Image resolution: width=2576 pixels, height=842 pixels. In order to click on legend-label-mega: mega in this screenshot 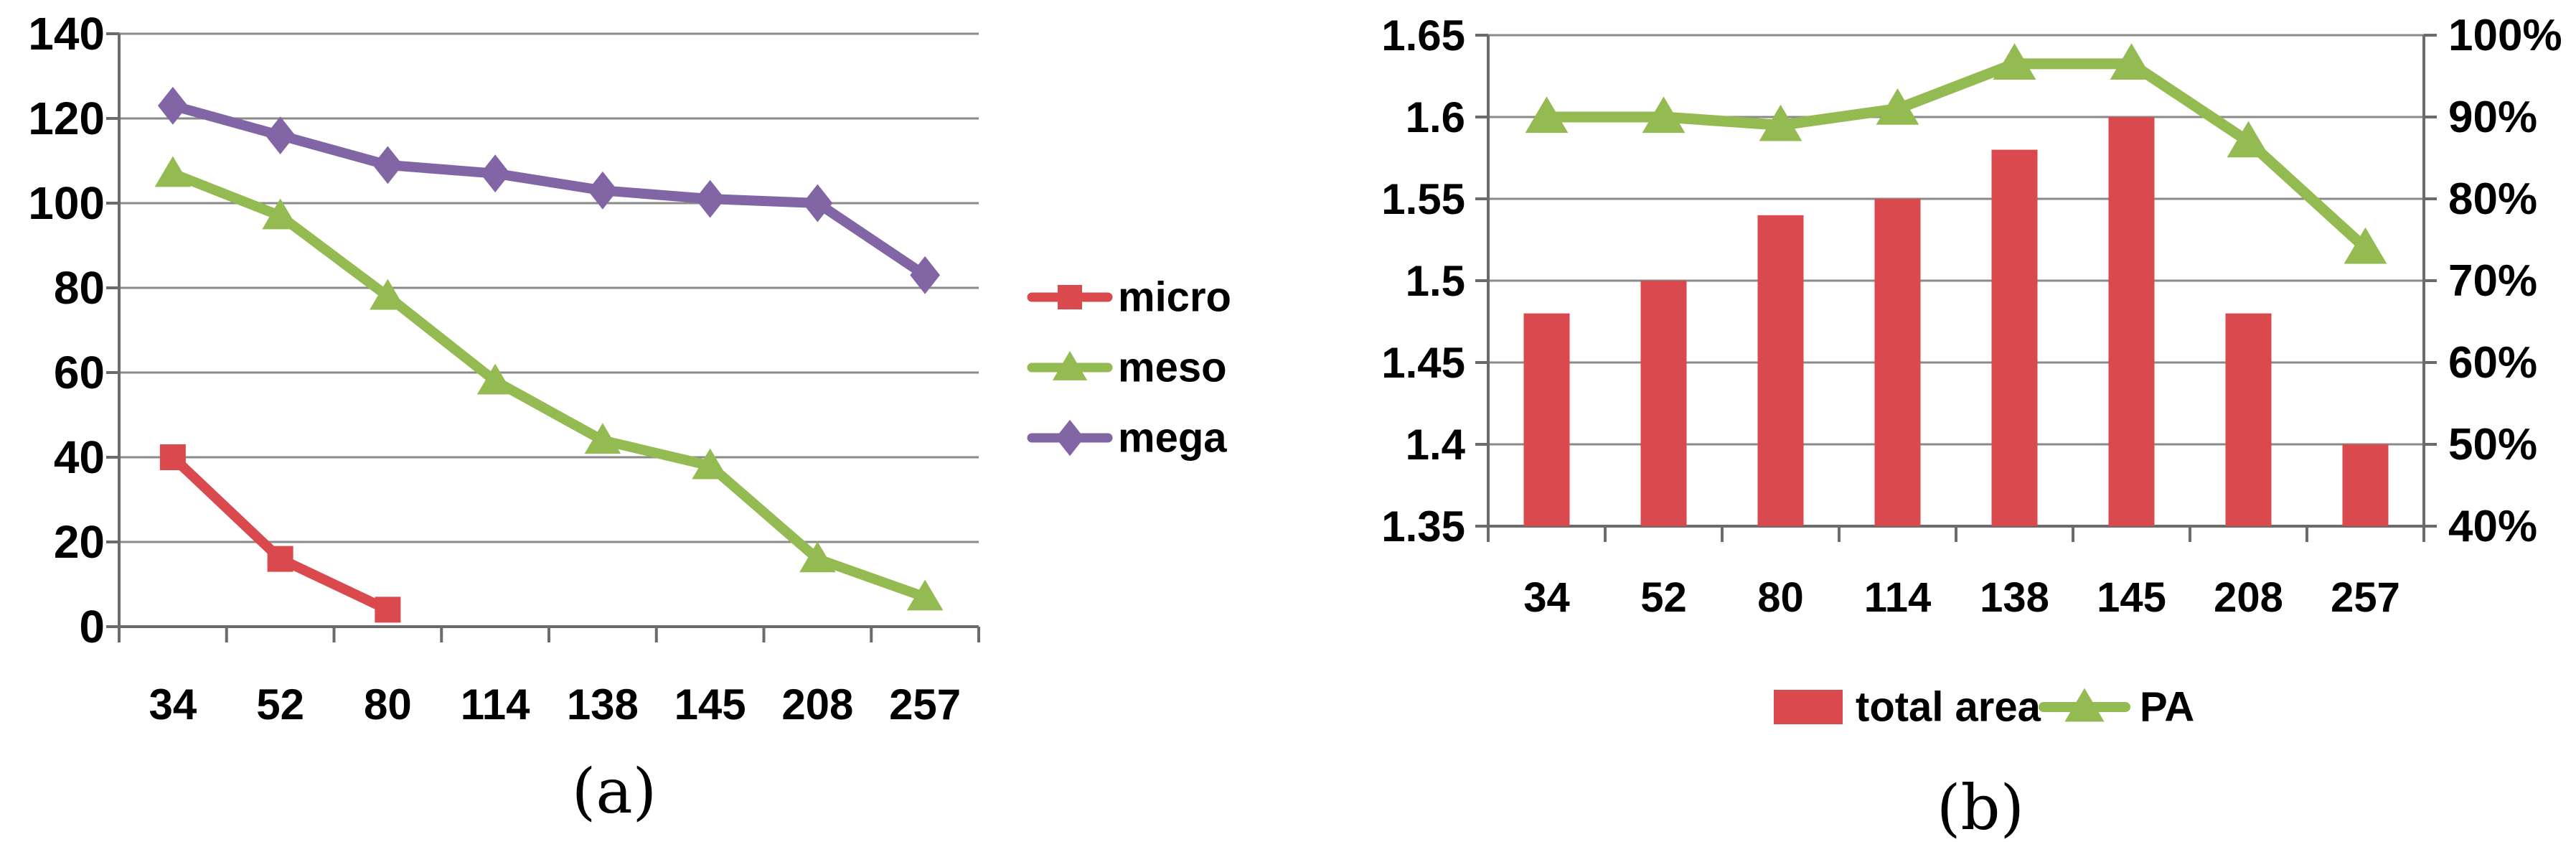, I will do `click(1172, 438)`.